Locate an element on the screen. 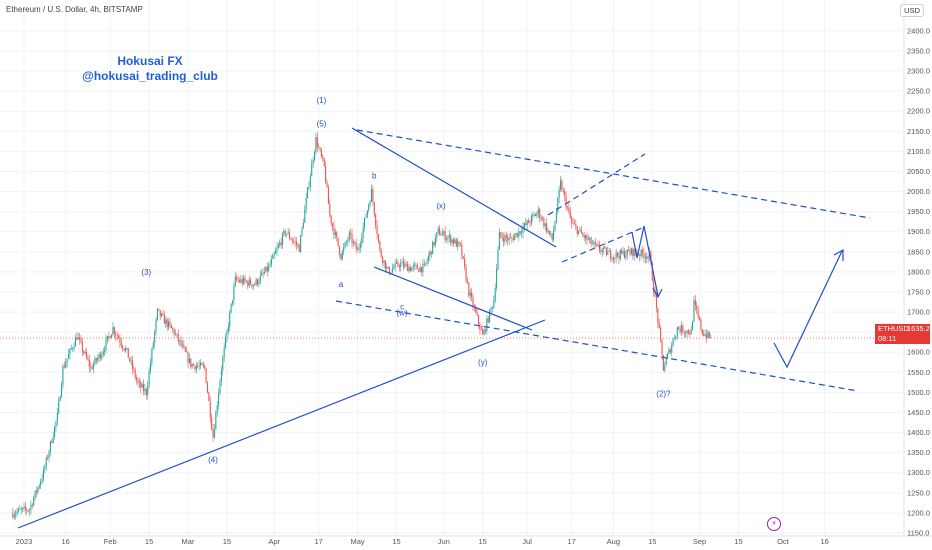 The width and height of the screenshot is (932, 550). y-tick-label: 1300.0 is located at coordinates (918, 472).